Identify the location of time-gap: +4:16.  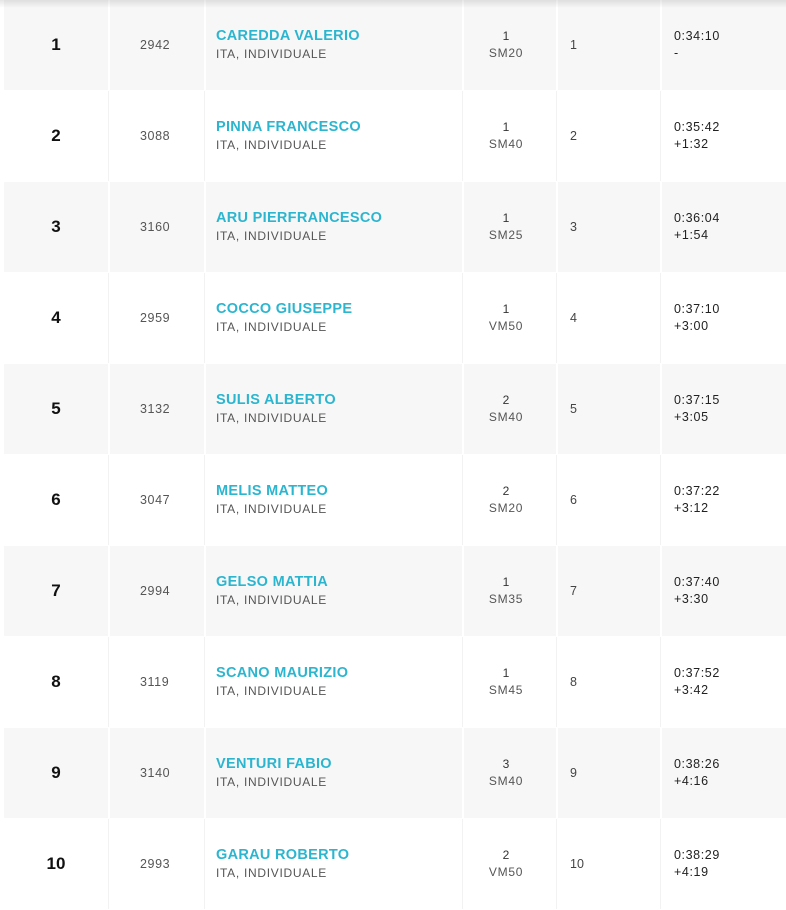
(691, 781).